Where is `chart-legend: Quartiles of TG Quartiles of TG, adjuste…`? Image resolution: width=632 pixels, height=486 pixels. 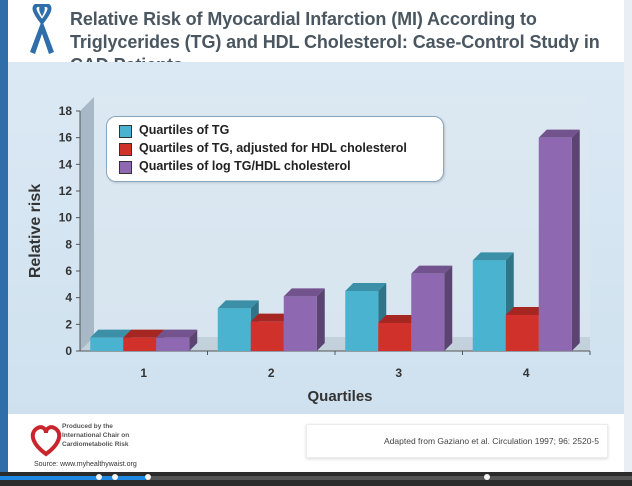 chart-legend: Quartiles of TG Quartiles of TG, adjuste… is located at coordinates (275, 149).